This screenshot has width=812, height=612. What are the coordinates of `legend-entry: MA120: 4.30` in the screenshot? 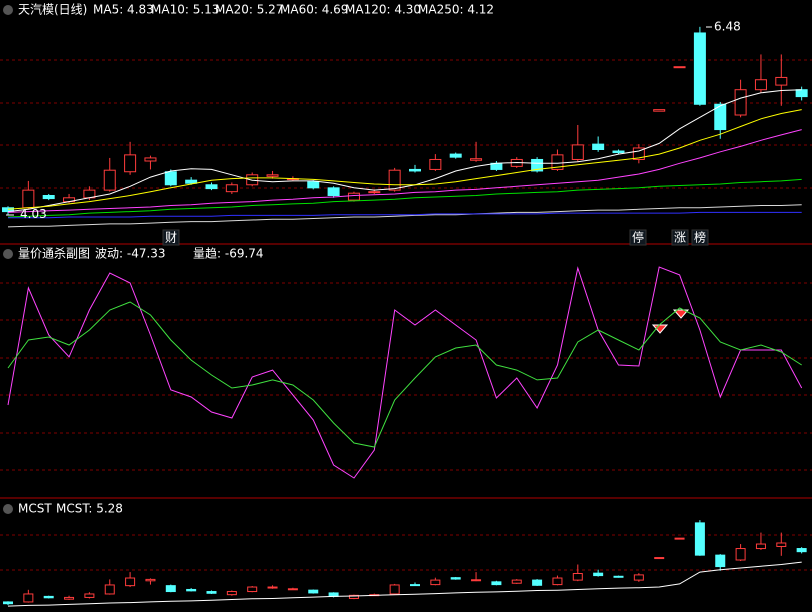 It's located at (383, 10).